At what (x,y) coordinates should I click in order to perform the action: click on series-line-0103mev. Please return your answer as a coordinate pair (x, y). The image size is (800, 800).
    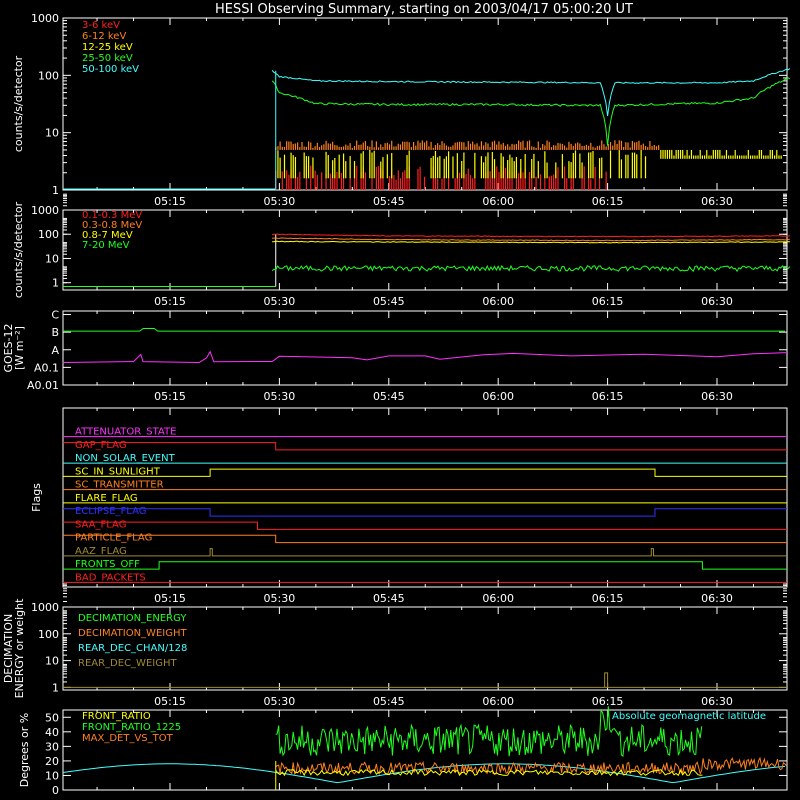
    Looking at the image, I should click on (531, 235).